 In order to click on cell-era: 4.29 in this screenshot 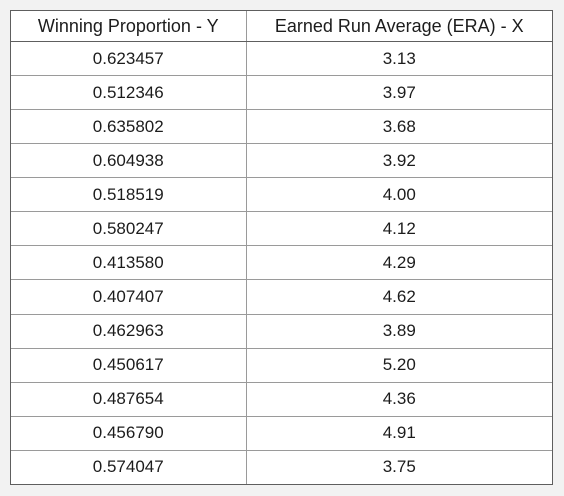, I will do `click(398, 263)`.